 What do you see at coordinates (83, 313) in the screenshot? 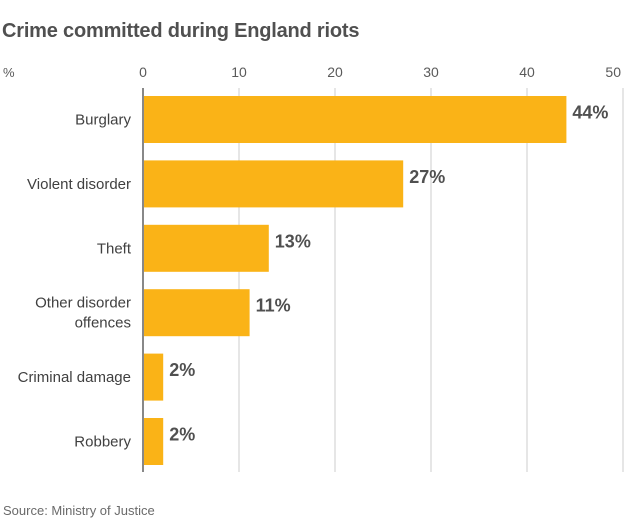
I see `category-label: Other disorder offences` at bounding box center [83, 313].